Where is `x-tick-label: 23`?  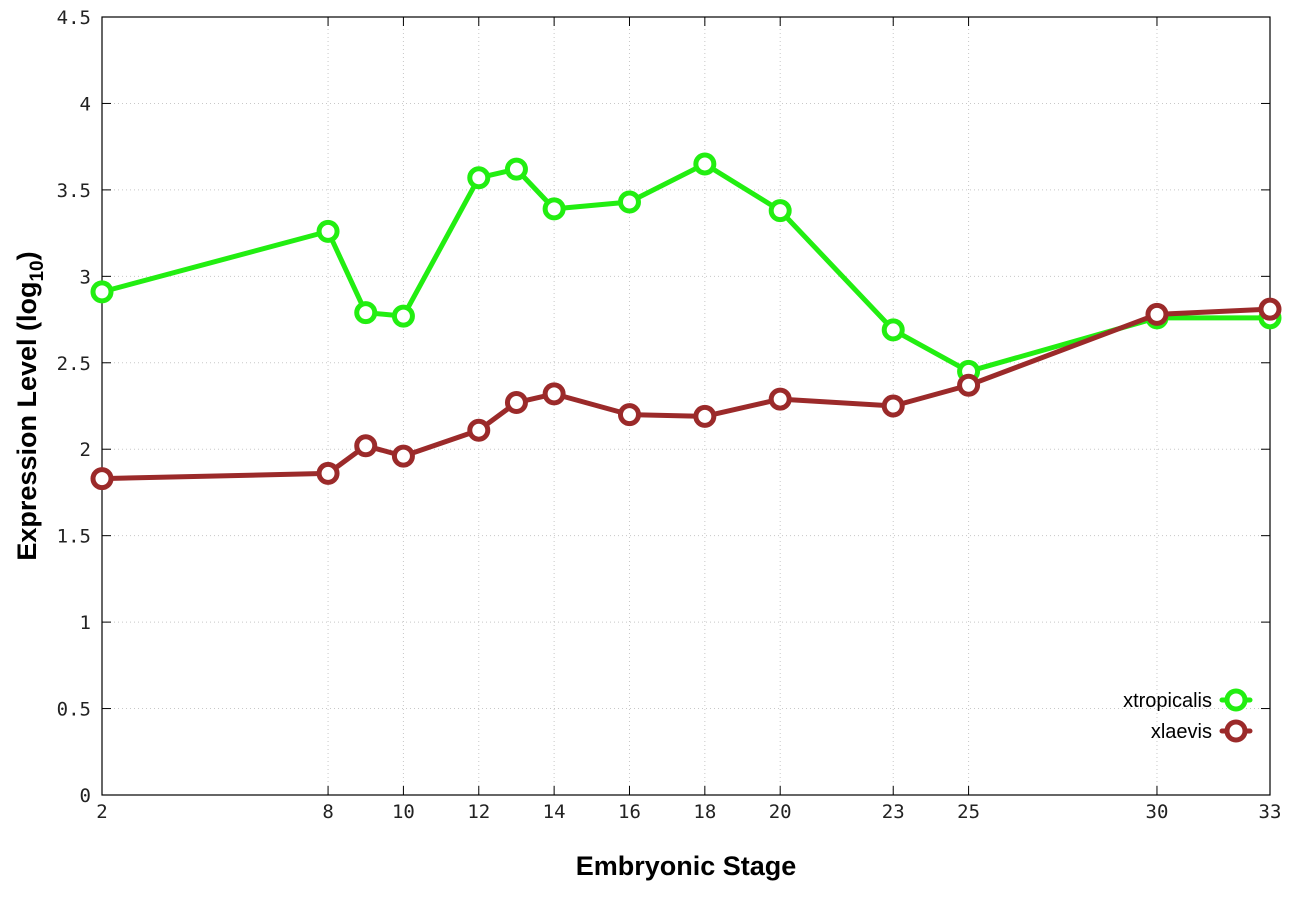 x-tick-label: 23 is located at coordinates (893, 812).